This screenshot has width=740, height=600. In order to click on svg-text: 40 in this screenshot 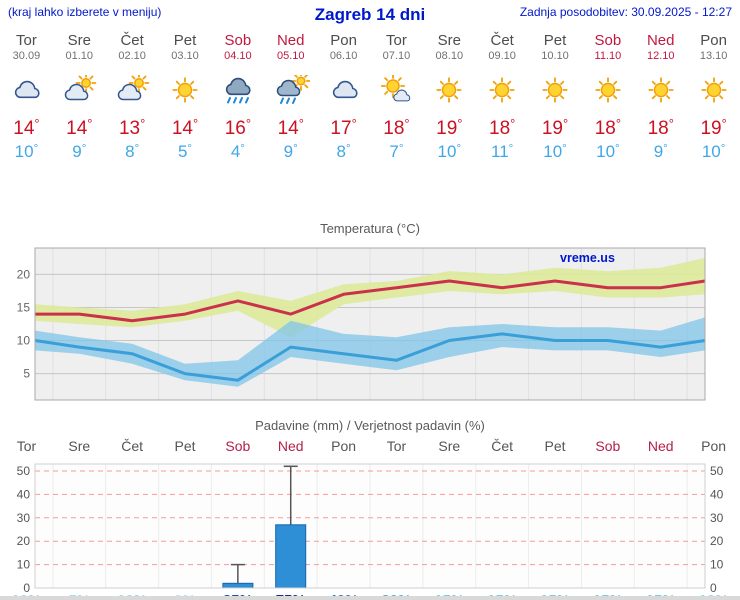, I will do `click(717, 494)`.